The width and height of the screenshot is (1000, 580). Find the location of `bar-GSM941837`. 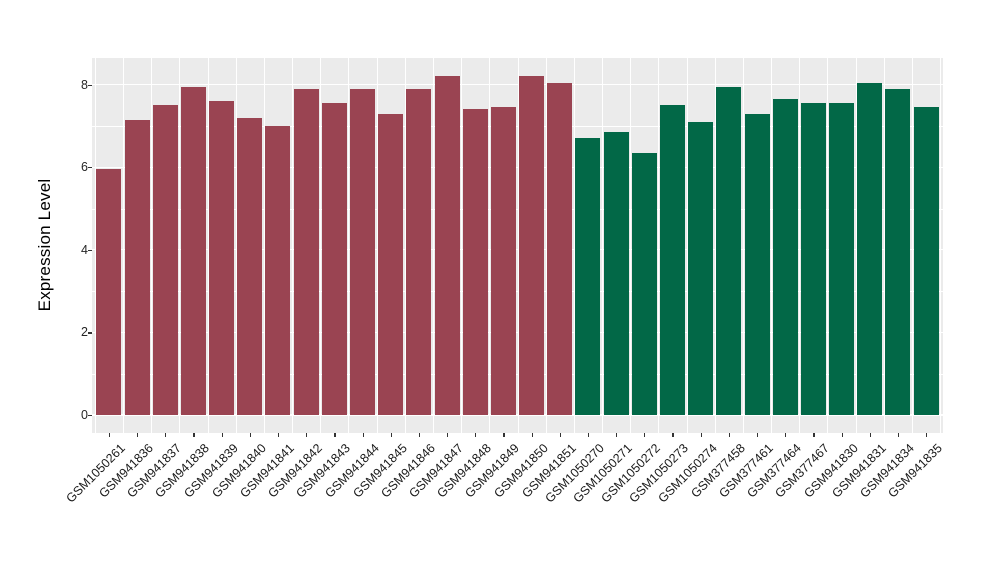

bar-GSM941837 is located at coordinates (165, 260).